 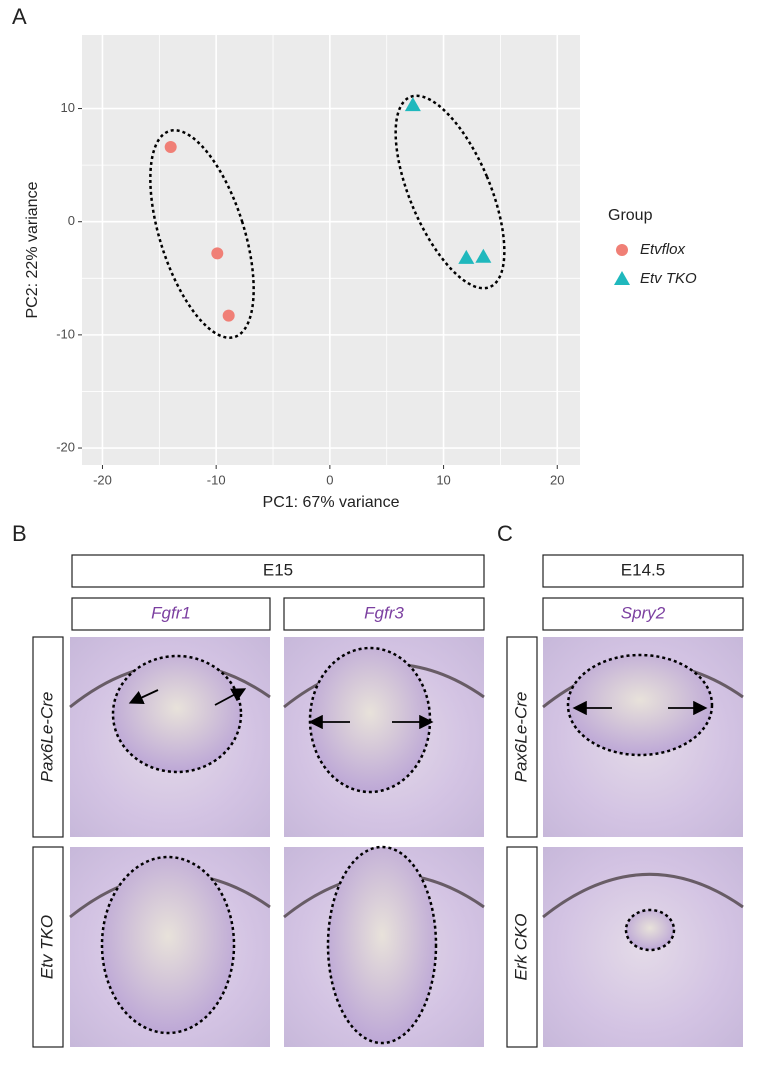 What do you see at coordinates (65, 333) in the screenshot?
I see `y-tick-label: -10` at bounding box center [65, 333].